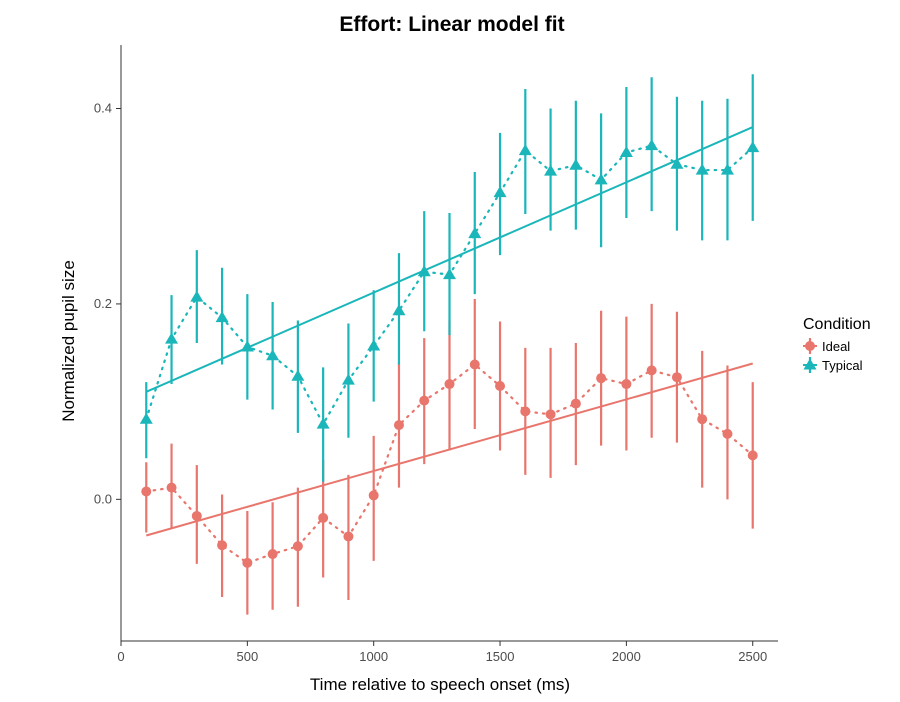 The height and width of the screenshot is (702, 900). I want to click on legend: Condition Ideal Typical, so click(837, 344).